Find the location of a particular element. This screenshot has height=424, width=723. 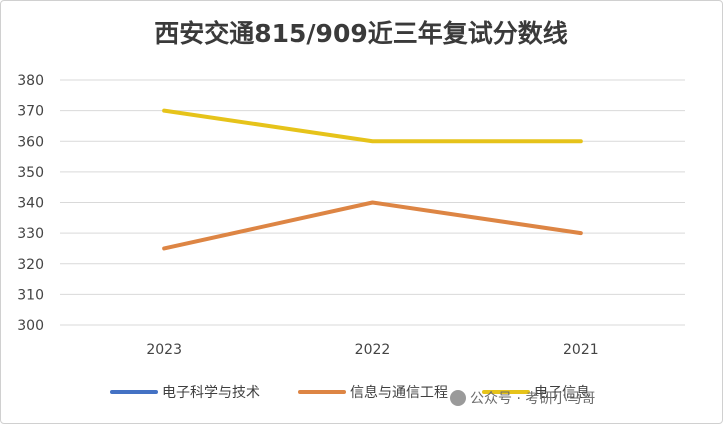

x-tick-label: 2021 is located at coordinates (581, 350).